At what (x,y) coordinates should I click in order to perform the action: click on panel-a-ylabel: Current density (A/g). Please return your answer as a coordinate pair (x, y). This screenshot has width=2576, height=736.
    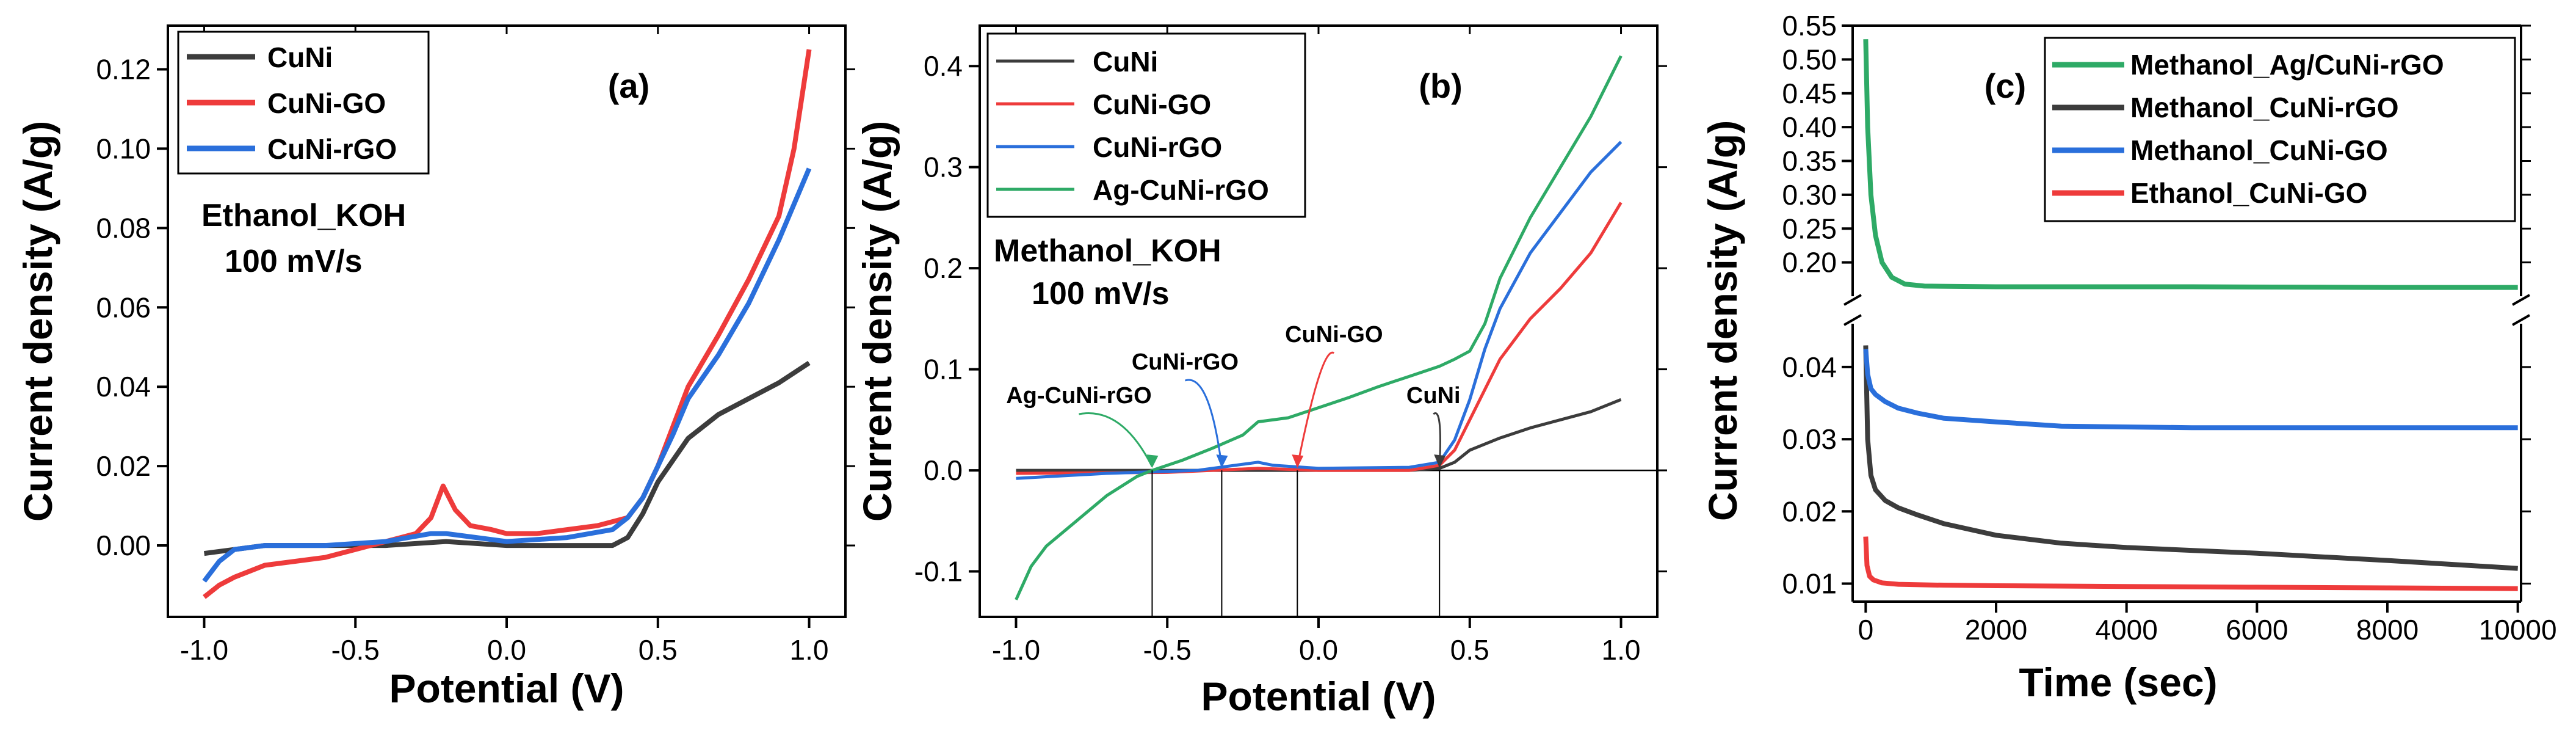
    Looking at the image, I should click on (37, 322).